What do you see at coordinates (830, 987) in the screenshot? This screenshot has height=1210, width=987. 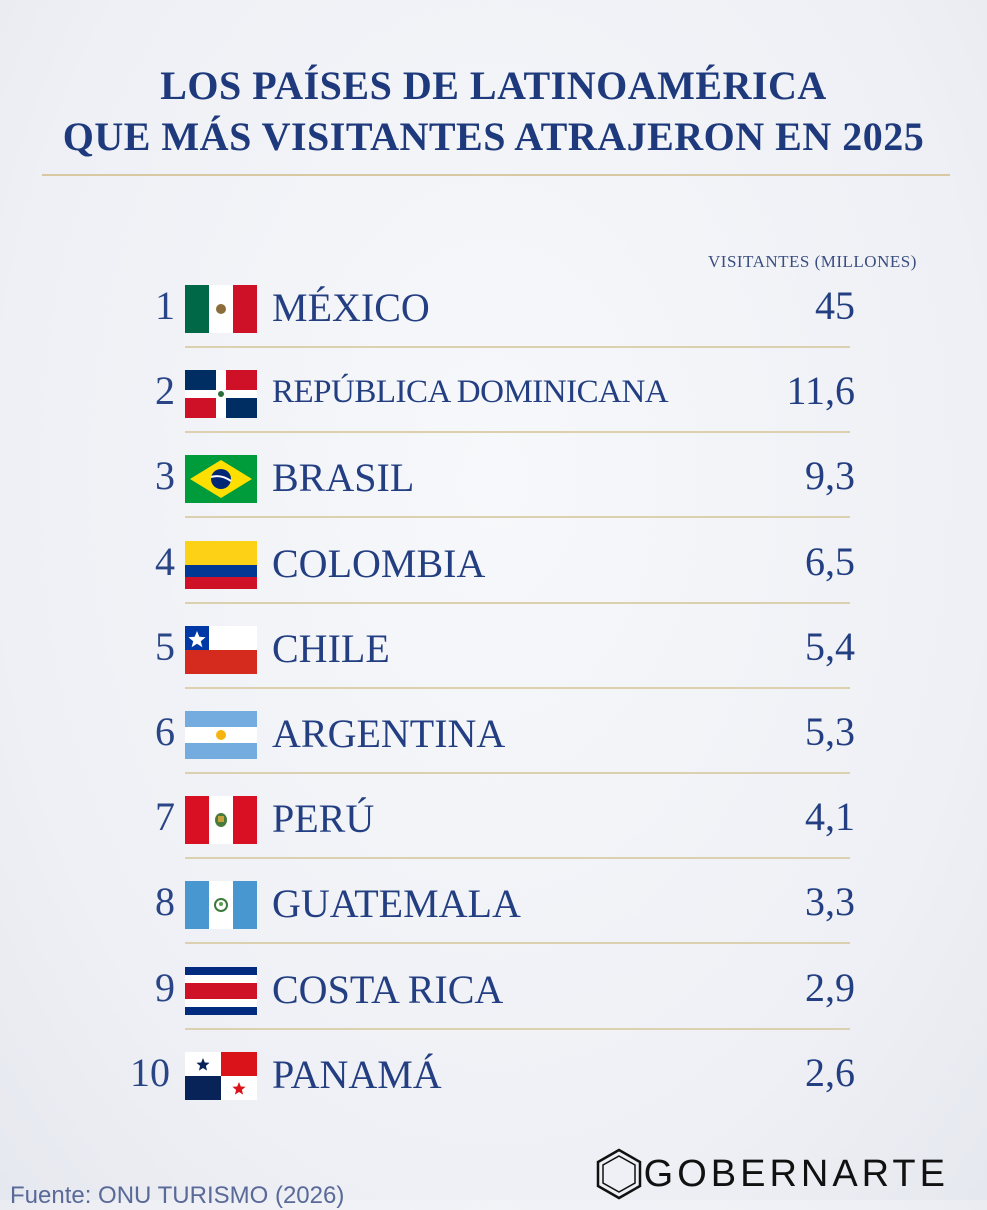 I see `visitor-value: 2,9` at bounding box center [830, 987].